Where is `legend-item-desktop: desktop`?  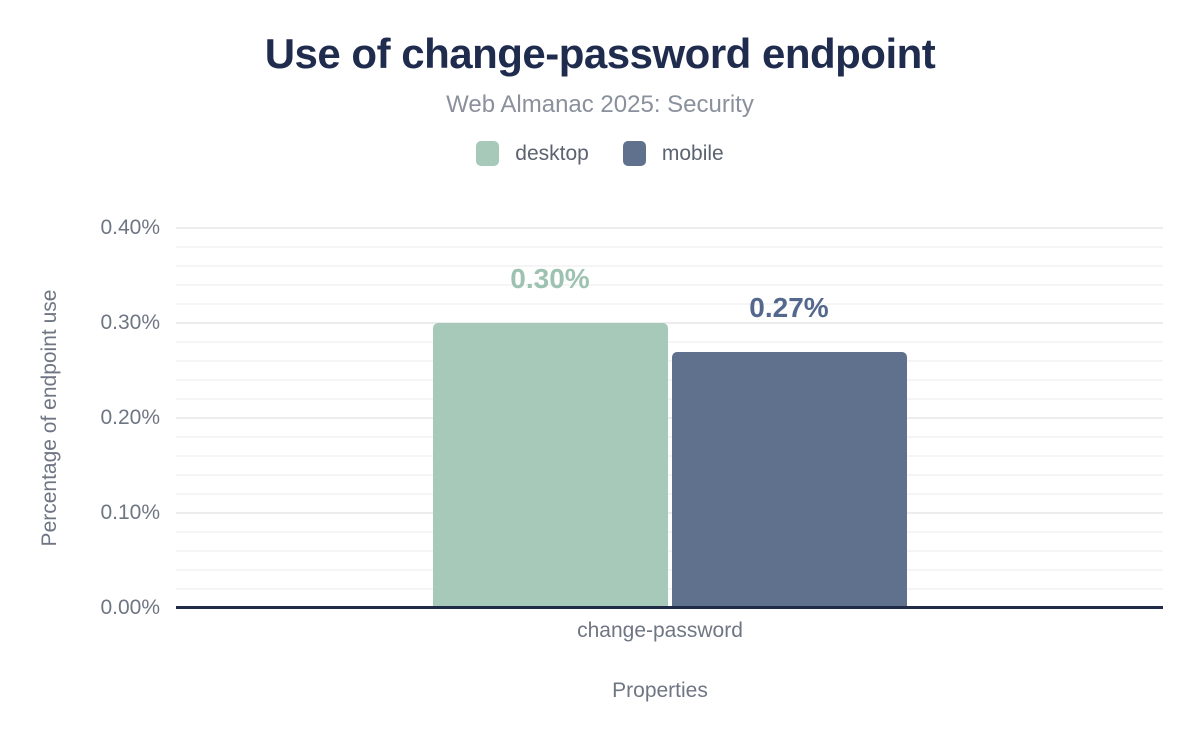
legend-item-desktop: desktop is located at coordinates (532, 153).